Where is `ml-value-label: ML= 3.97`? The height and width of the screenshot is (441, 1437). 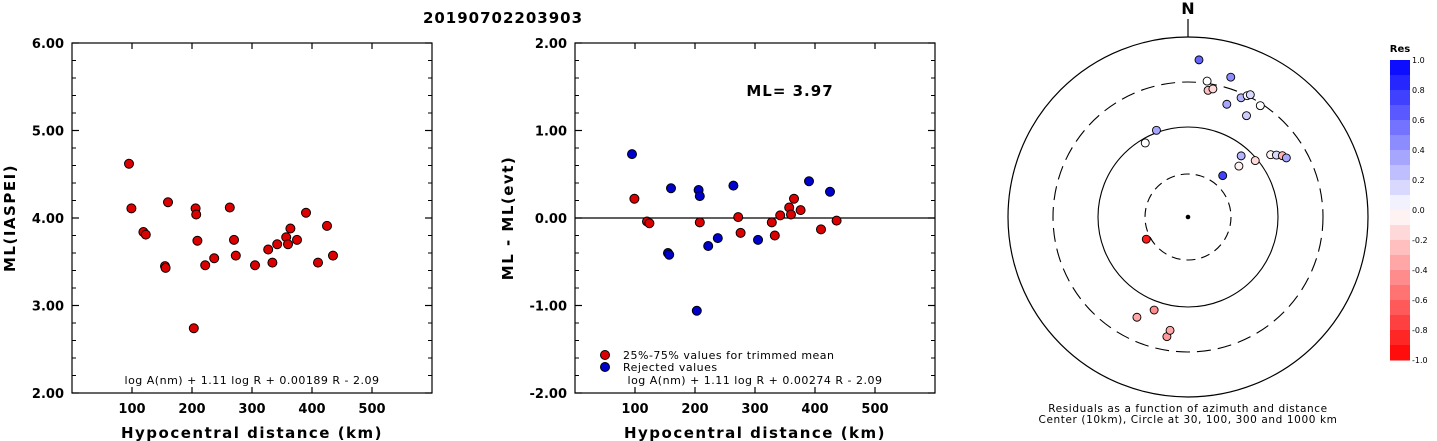 ml-value-label: ML= 3.97 is located at coordinates (789, 91).